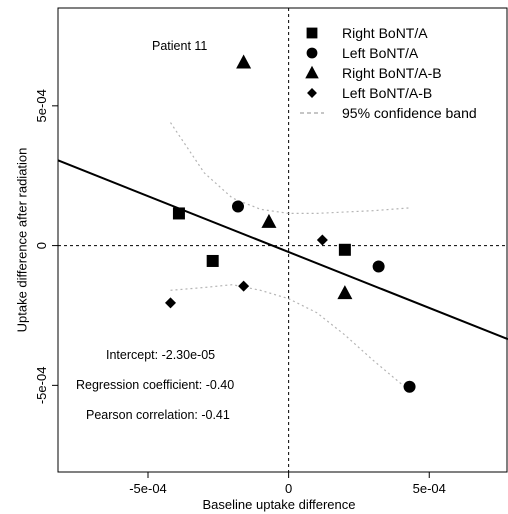 Image resolution: width=508 pixels, height=514 pixels. What do you see at coordinates (158, 415) in the screenshot?
I see `pearson-correlation-annotation: Pearson correlation: -0.41` at bounding box center [158, 415].